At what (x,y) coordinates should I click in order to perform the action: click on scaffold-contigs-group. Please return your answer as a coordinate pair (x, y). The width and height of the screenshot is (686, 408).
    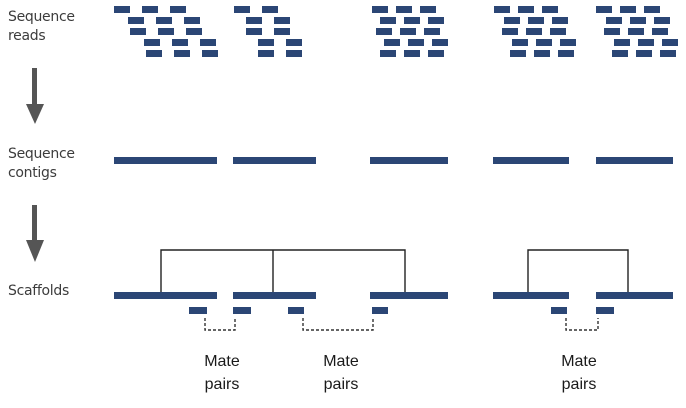
    Looking at the image, I should click on (393, 295).